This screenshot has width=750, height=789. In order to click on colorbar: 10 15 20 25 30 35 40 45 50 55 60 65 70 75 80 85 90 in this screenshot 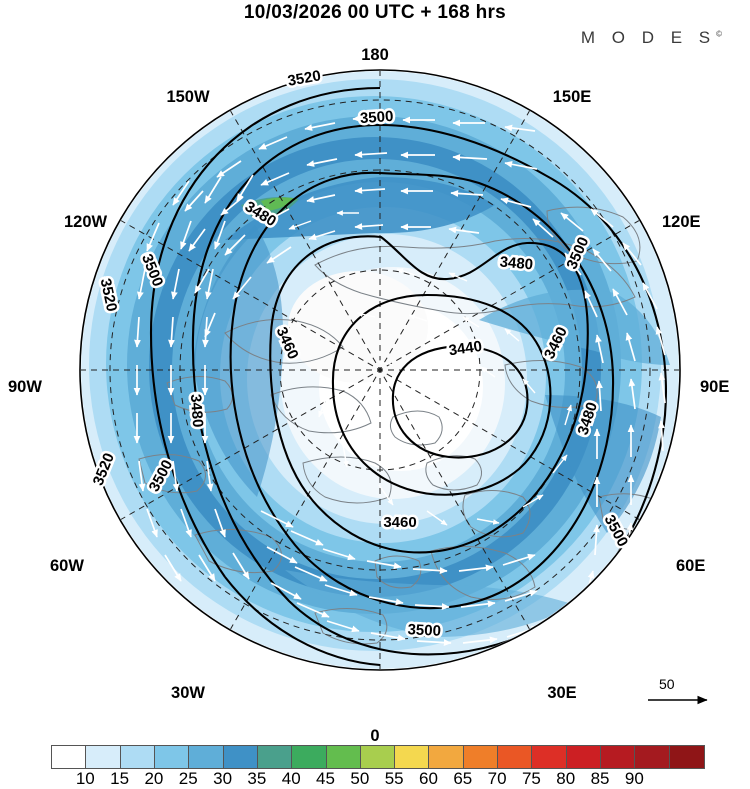, I will do `click(375, 766)`.